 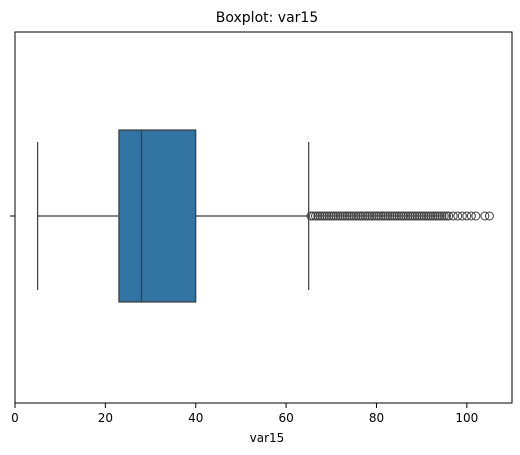 I want to click on x-tick-label: 100, so click(x=466, y=418).